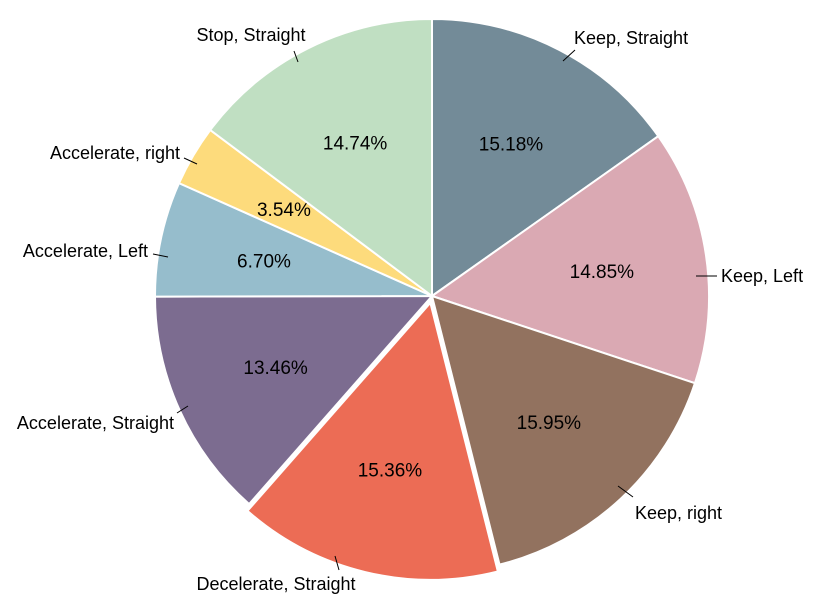 This screenshot has height=606, width=814. What do you see at coordinates (264, 261) in the screenshot?
I see `pie-value-label-accelerate-left: 6.70%` at bounding box center [264, 261].